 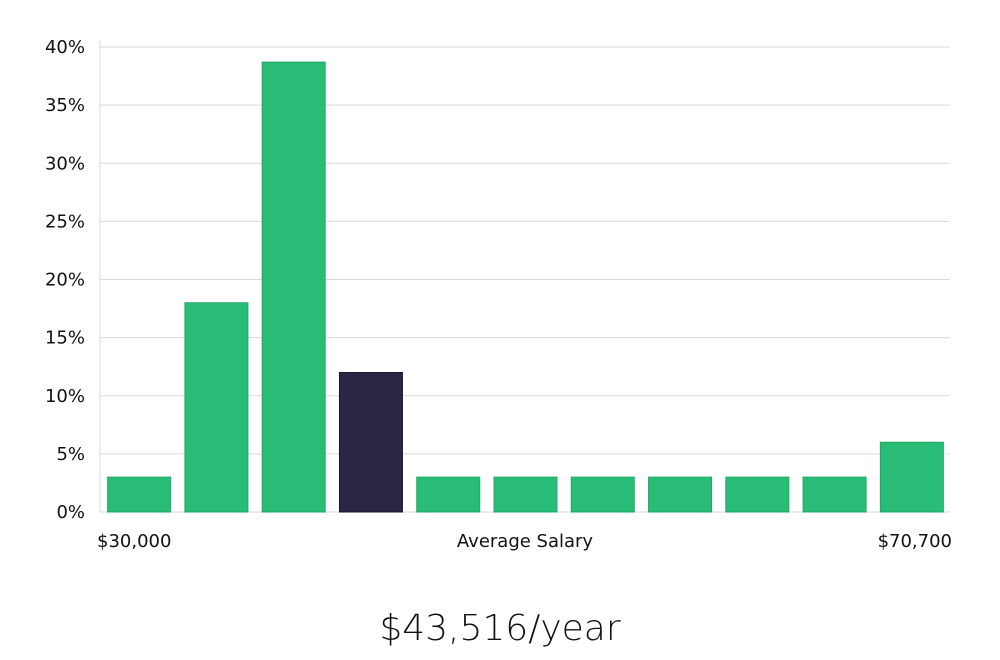 I want to click on y-tick-label: 15%, so click(x=65, y=338).